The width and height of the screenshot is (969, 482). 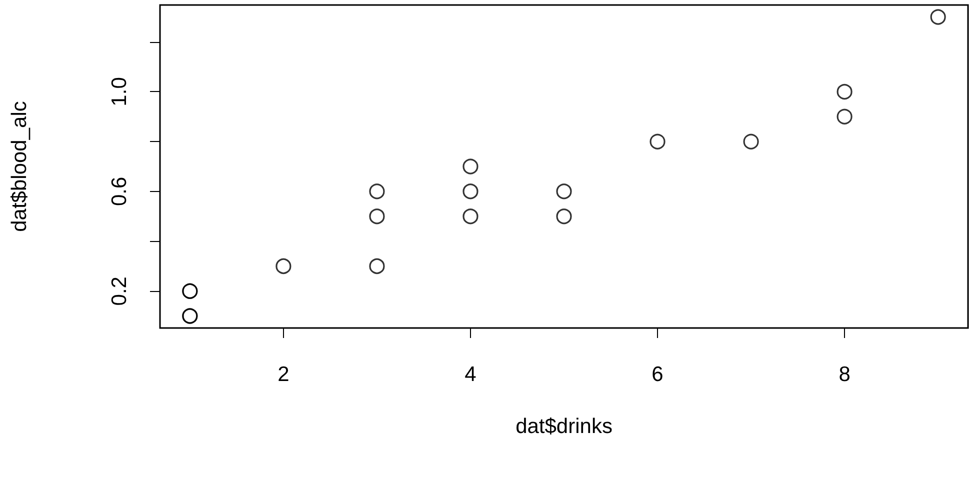 I want to click on y-tick-label: 0.6, so click(x=119, y=191).